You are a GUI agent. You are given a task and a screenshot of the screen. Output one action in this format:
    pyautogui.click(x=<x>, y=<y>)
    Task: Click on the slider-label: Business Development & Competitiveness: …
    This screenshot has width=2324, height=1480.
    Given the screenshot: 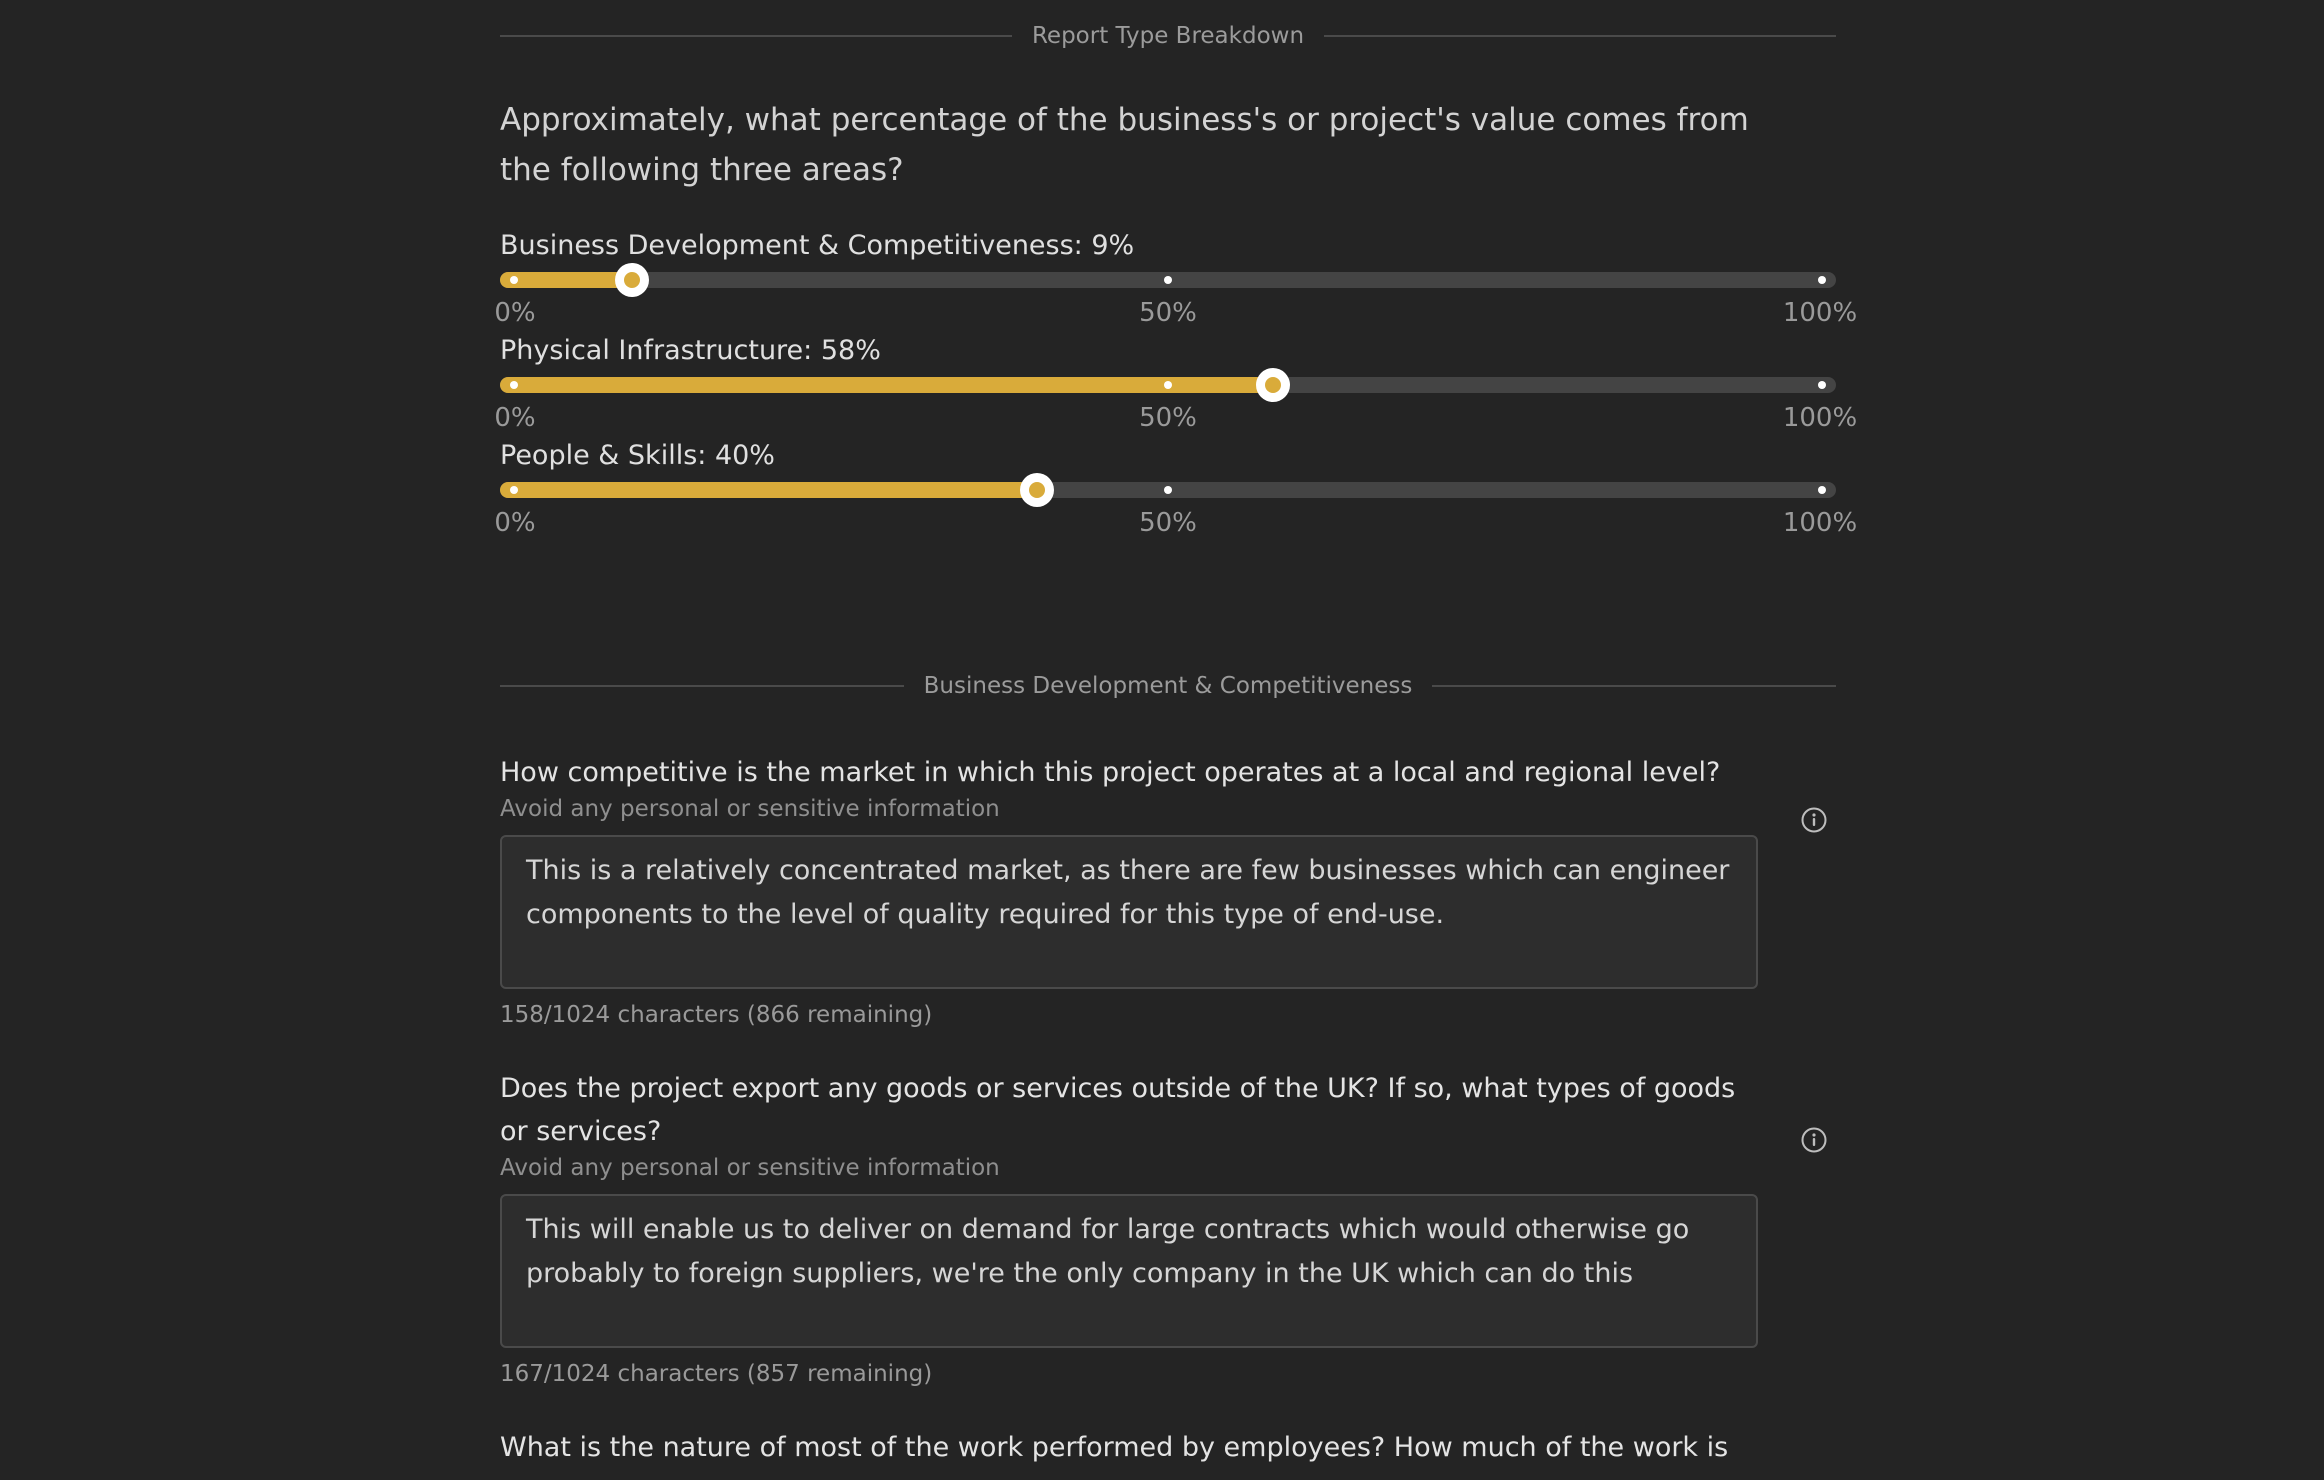 What is the action you would take?
    pyautogui.click(x=817, y=245)
    